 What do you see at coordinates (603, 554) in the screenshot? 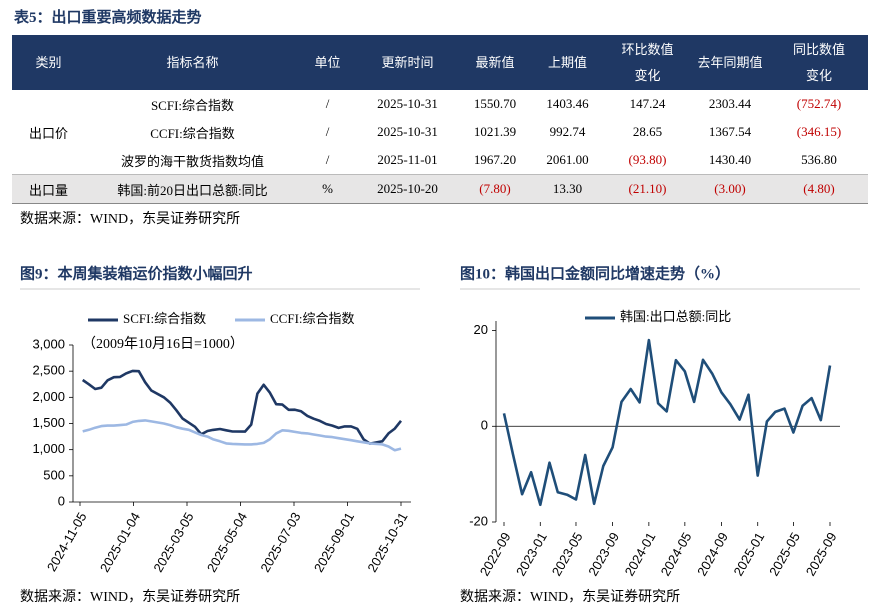
I see `x-tick-label: 2023-09` at bounding box center [603, 554].